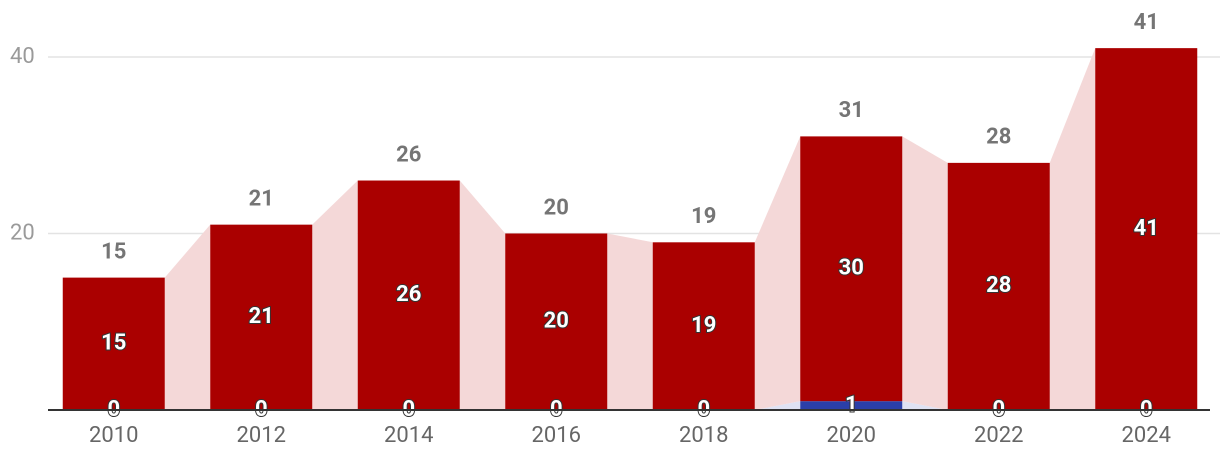  I want to click on total-label: 41, so click(1146, 22).